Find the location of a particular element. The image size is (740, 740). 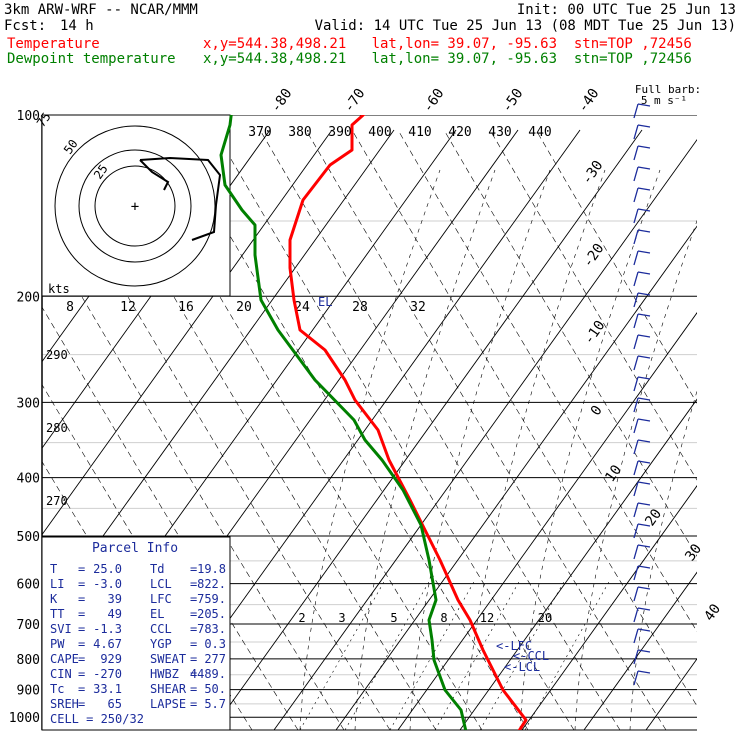

temperature-tick-label: 10 is located at coordinates (613, 473).